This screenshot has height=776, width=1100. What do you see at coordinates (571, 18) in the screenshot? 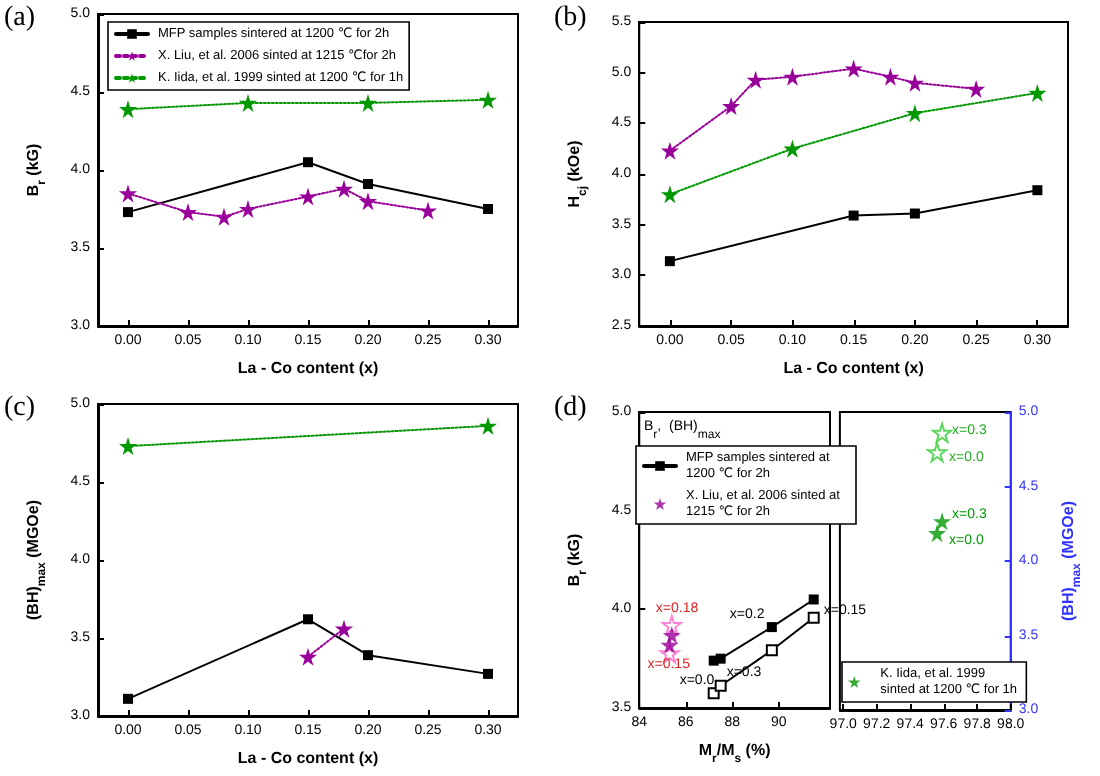
I see `chart-title: (b)` at bounding box center [571, 18].